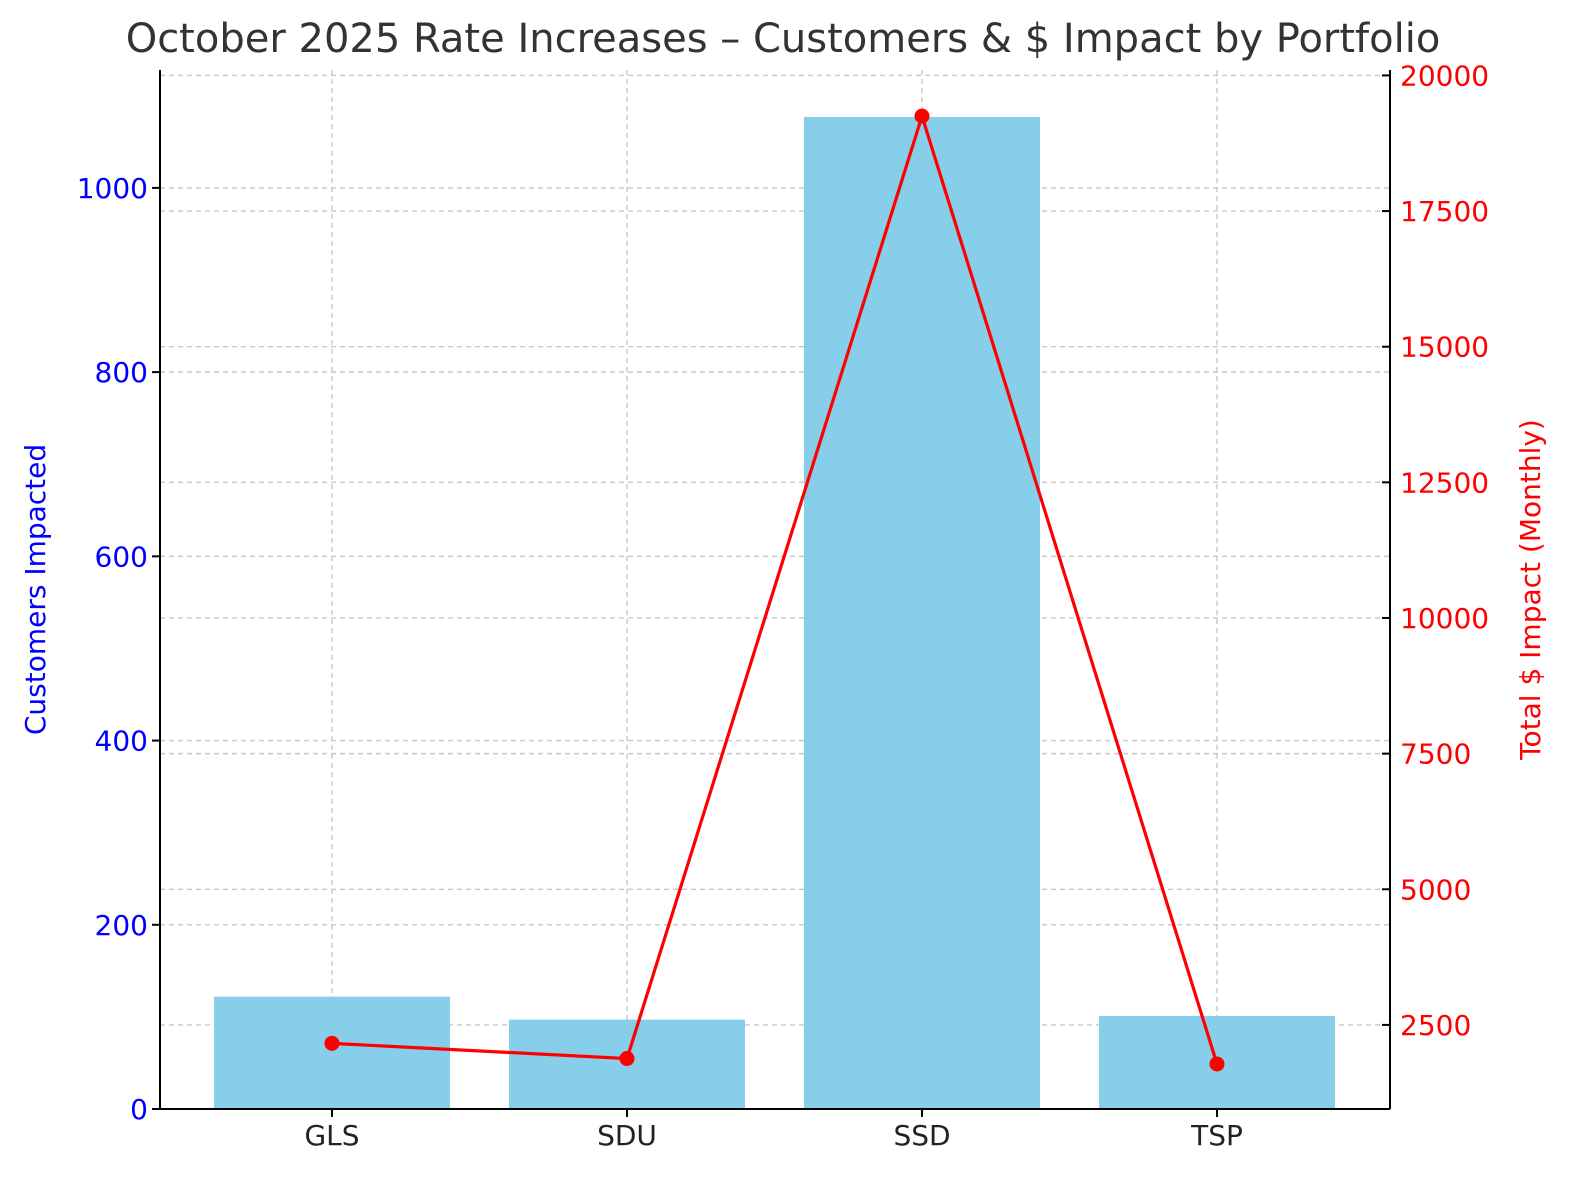  What do you see at coordinates (331, 1135) in the screenshot?
I see `x-tick-label-gls: GLS` at bounding box center [331, 1135].